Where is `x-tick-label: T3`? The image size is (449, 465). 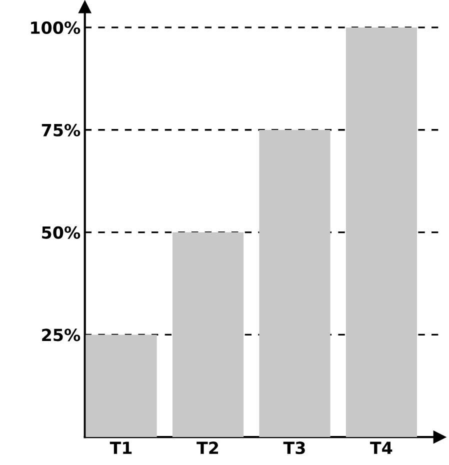 x-tick-label: T3 is located at coordinates (294, 448).